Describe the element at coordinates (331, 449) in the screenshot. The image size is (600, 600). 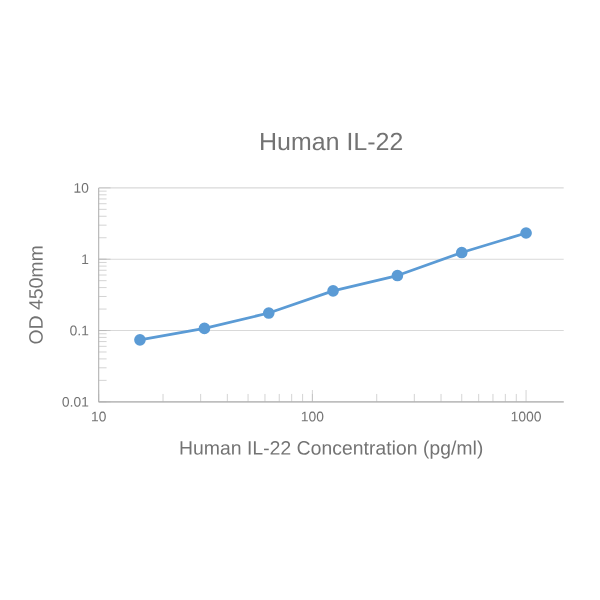
I see `x-axis-title: Human IL-22 Concentration (pg/ml)` at that location.